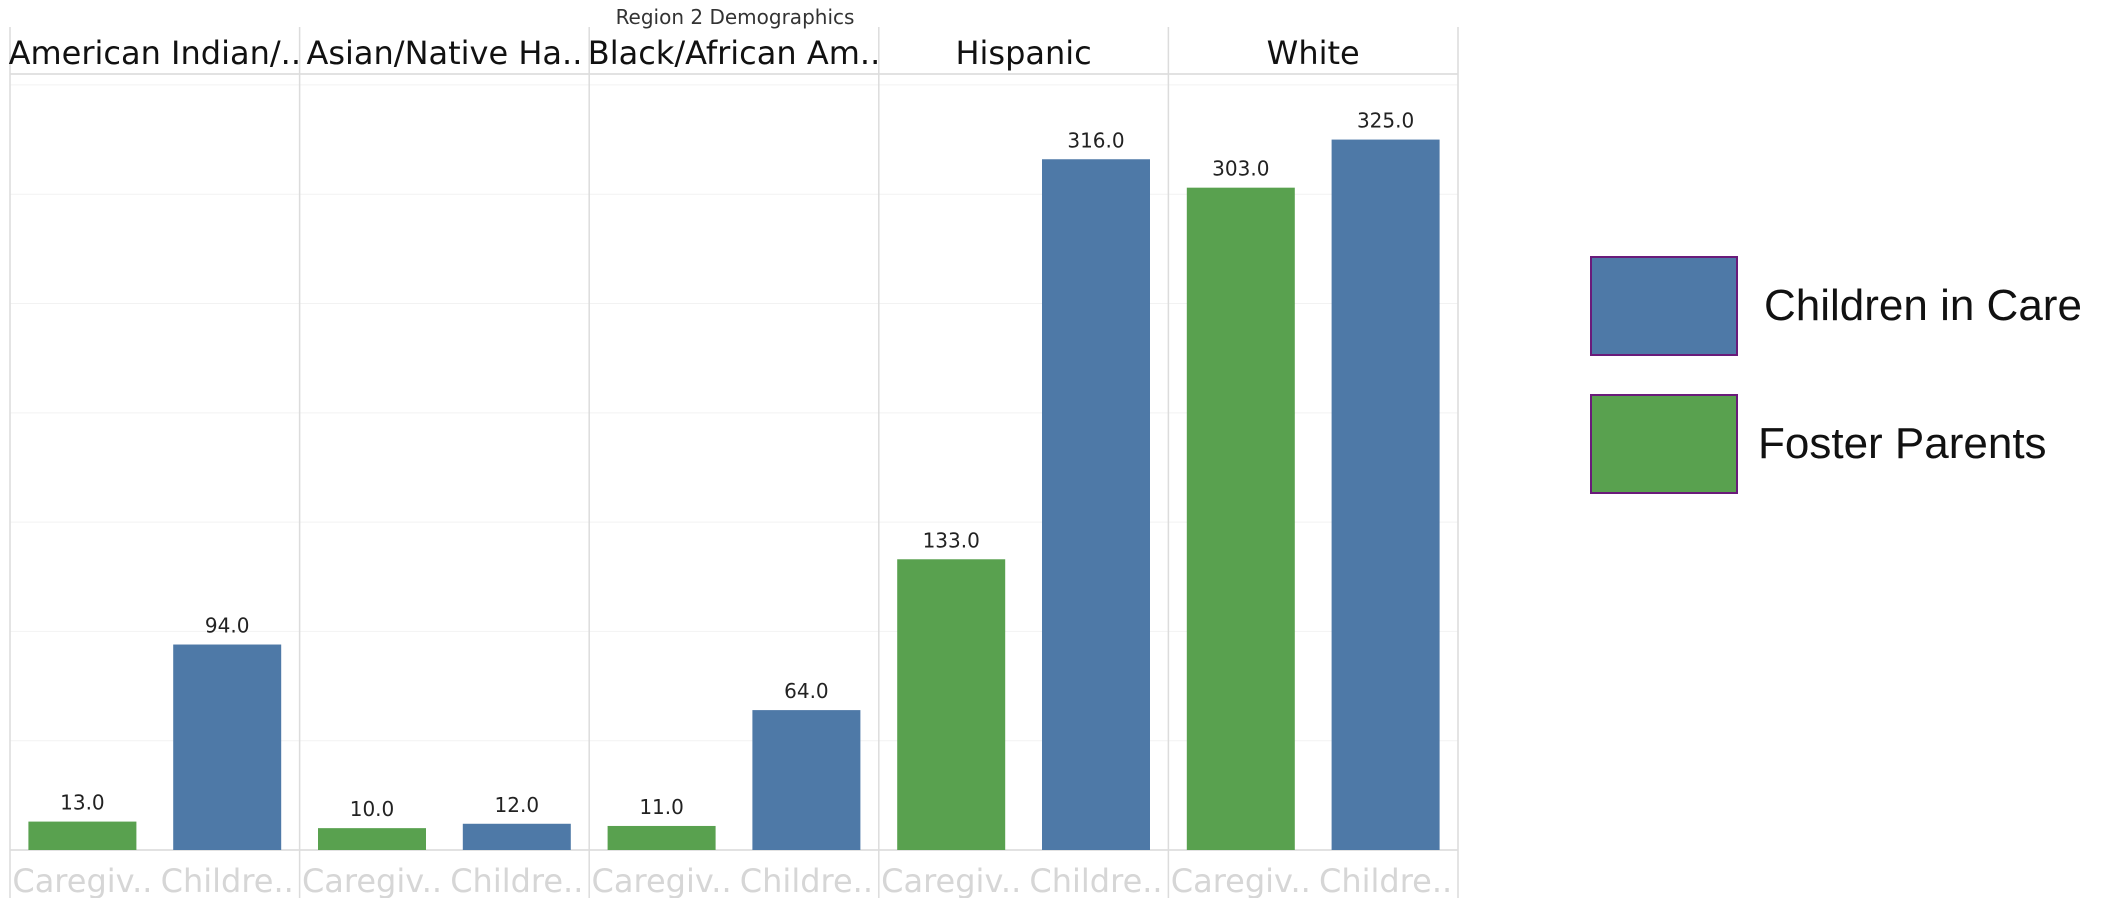 Image resolution: width=2105 pixels, height=898 pixels. What do you see at coordinates (1664, 444) in the screenshot?
I see `legend-swatch-foster-parents` at bounding box center [1664, 444].